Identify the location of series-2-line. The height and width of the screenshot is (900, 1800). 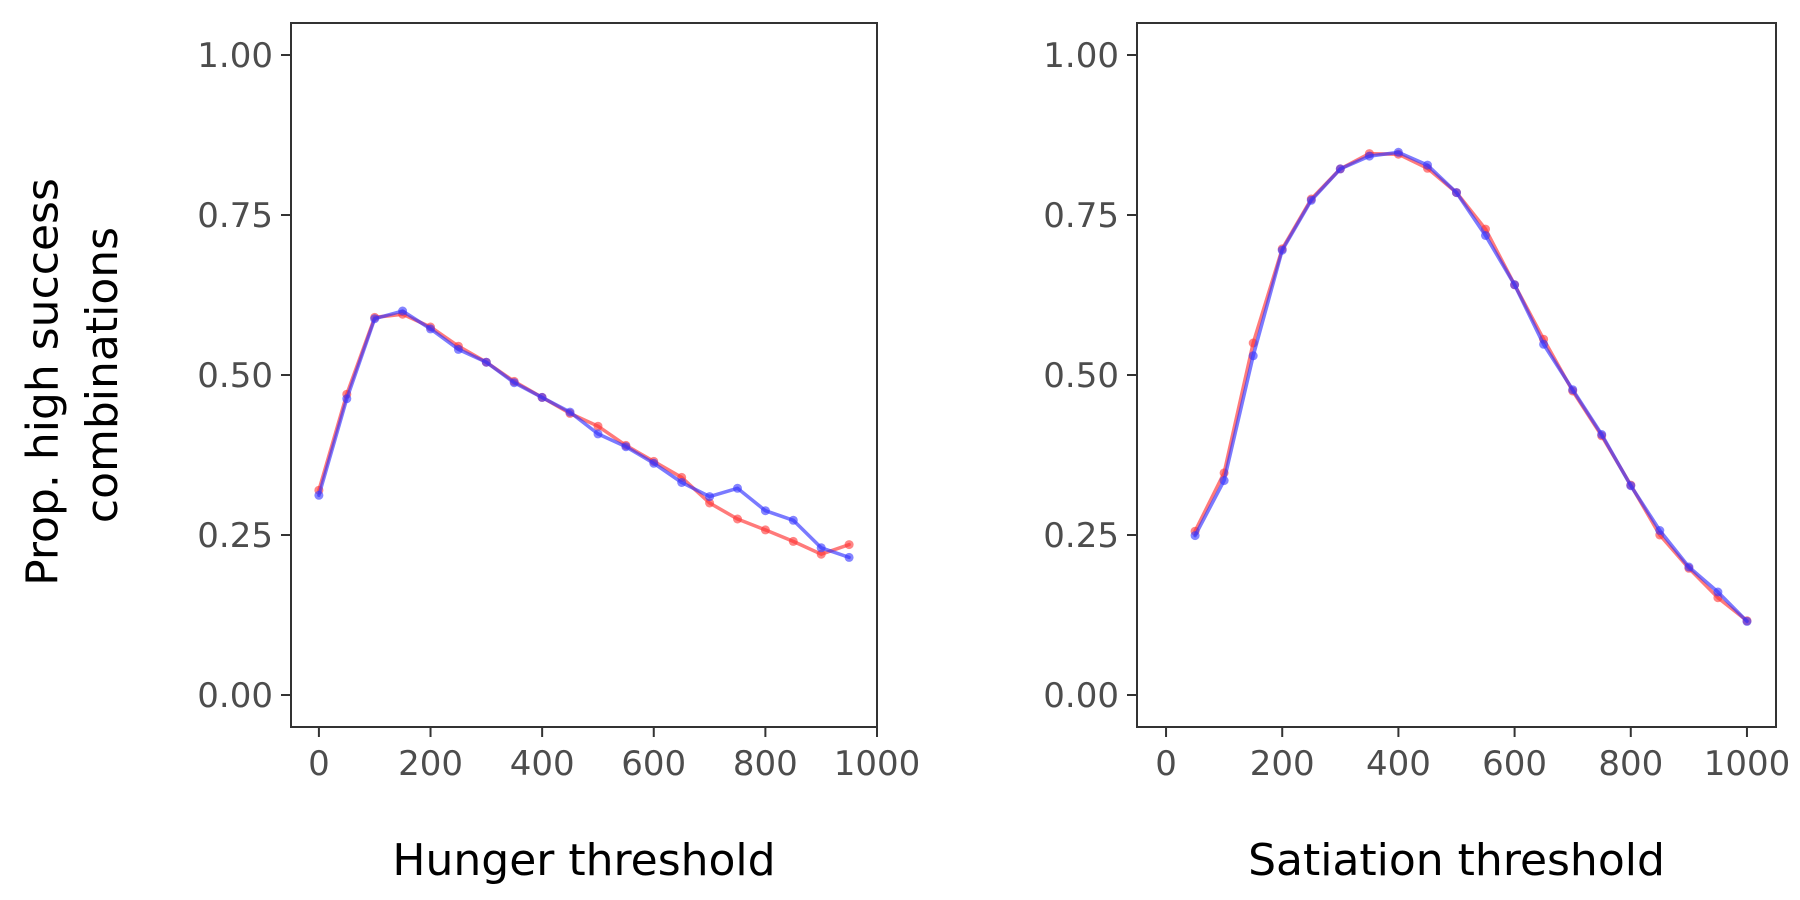
(584, 434).